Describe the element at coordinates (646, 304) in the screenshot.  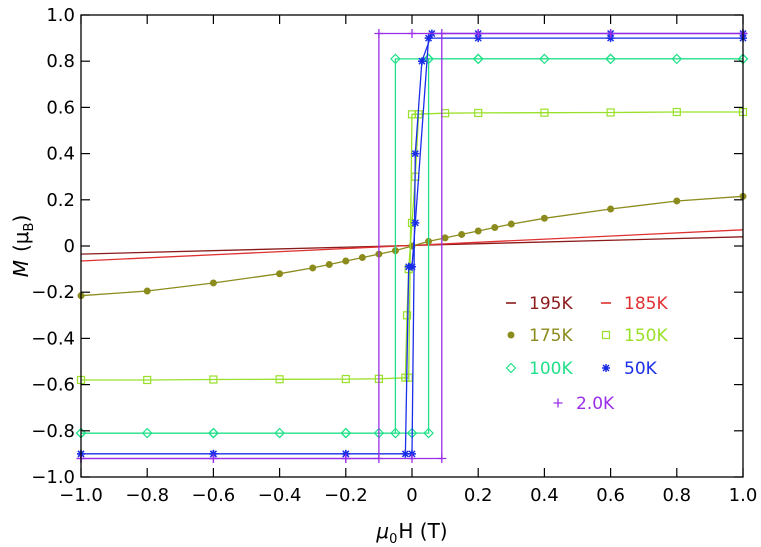
I see `legend-label: 185K` at that location.